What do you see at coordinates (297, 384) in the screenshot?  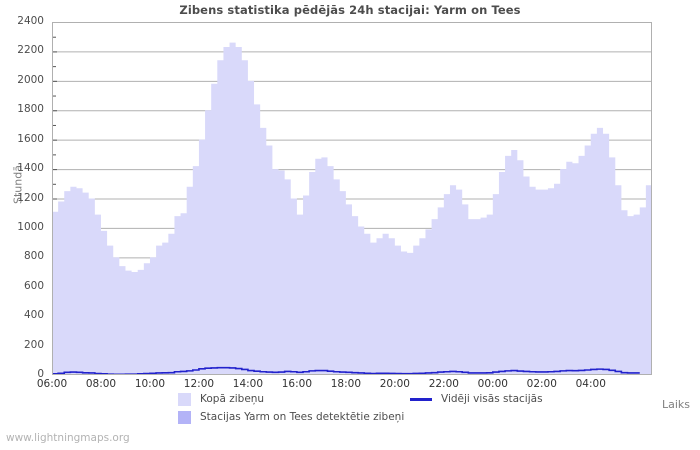 I see `x-axis-tick-label: 16:00` at bounding box center [297, 384].